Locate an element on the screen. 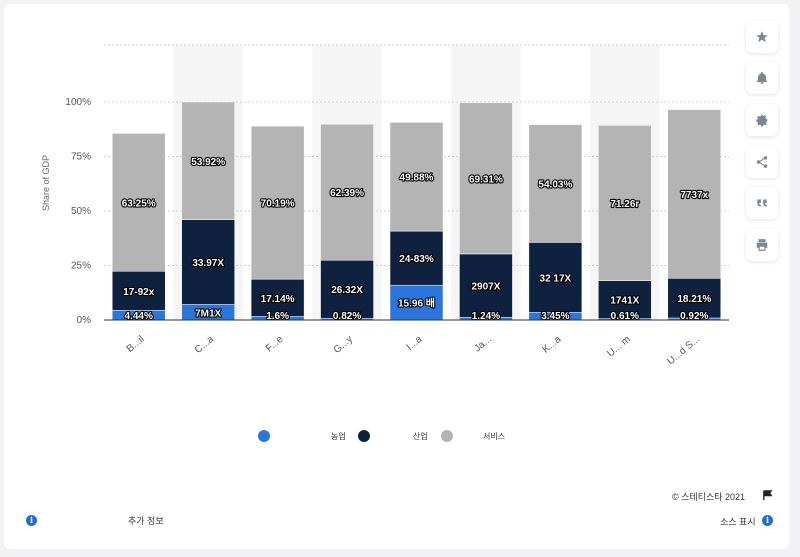  data-label: 62.39% is located at coordinates (347, 193).